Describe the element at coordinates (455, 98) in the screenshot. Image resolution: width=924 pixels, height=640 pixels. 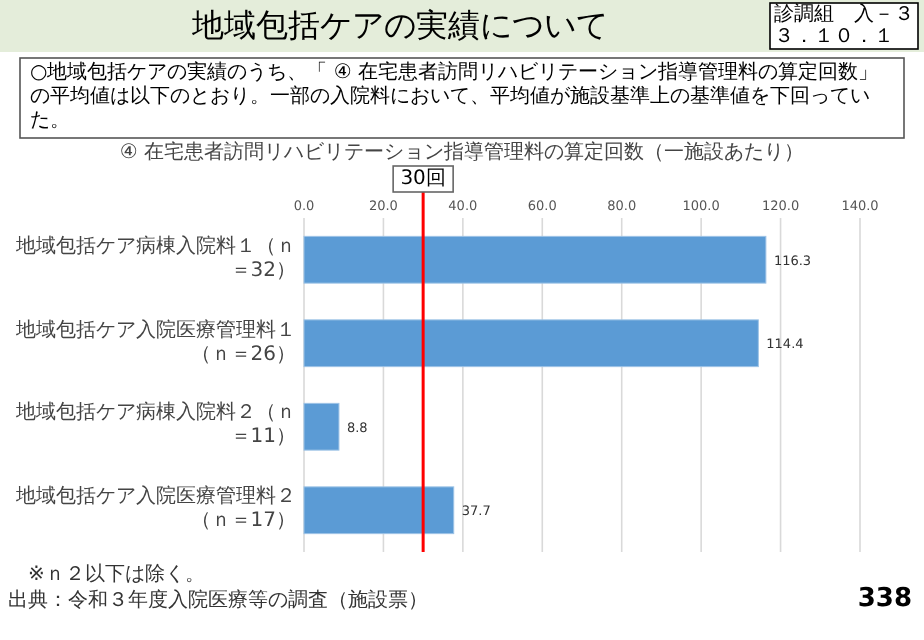
I see `text: ○地域包括ケアの実績のうち、「 ④ 在宅患者訪問リハビリテーション指導管理料の算定回数」の平均値は以下のとおり。一部の入院料において、平均値が施設基準上の基準値を下回っていた。` at that location.